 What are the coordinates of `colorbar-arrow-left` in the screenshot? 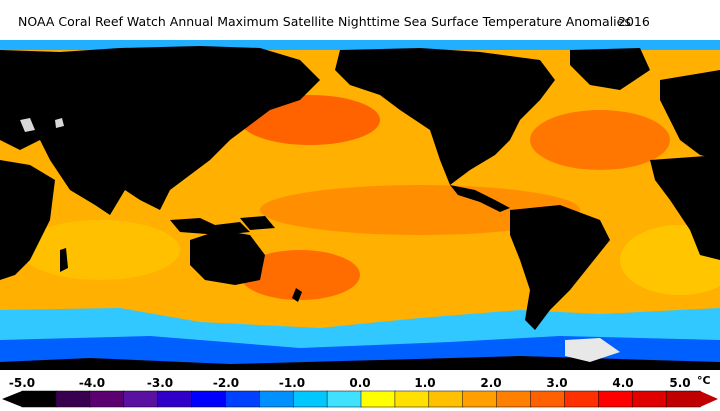 It's located at (12, 399).